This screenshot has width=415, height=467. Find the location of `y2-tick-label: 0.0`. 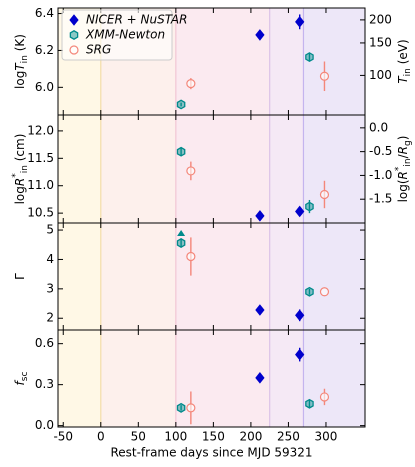

y2-tick-label: 0.0 is located at coordinates (378, 127).